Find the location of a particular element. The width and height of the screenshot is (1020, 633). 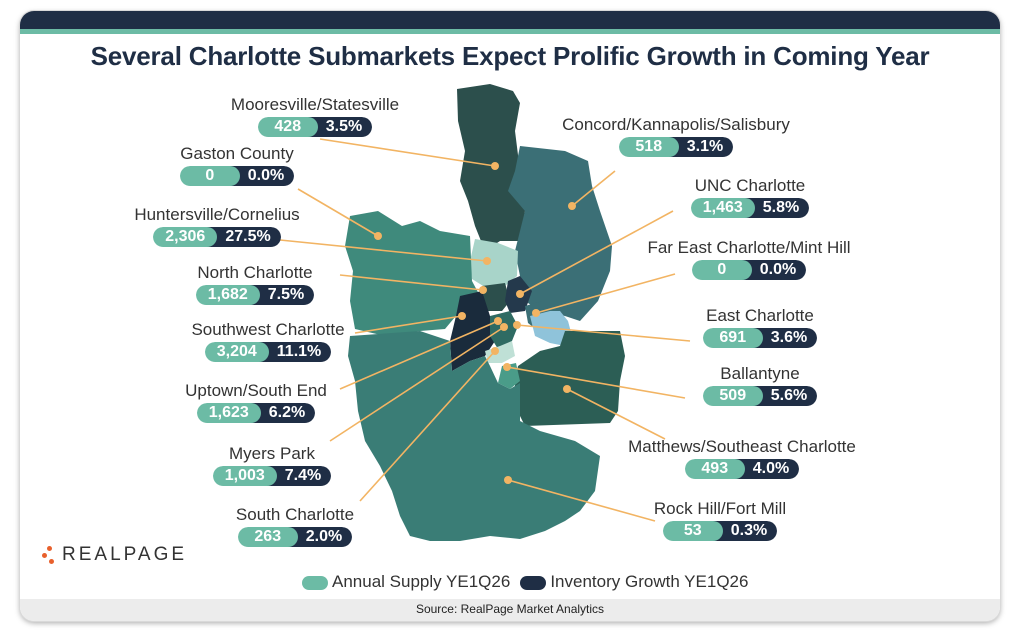

metric-pill: 518 3.1% is located at coordinates (676, 147).